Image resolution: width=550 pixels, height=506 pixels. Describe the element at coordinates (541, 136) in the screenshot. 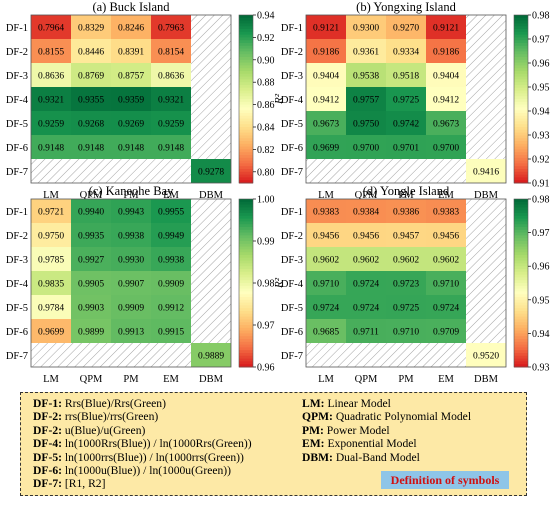

I see `colorbar-tick-label: 0.93` at that location.